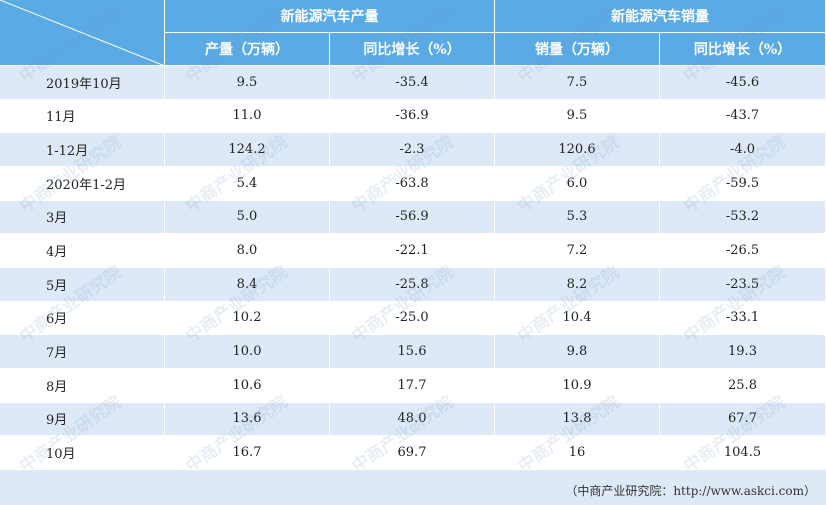 The width and height of the screenshot is (826, 505). Describe the element at coordinates (247, 184) in the screenshot. I see `table-cell: 5.4` at that location.